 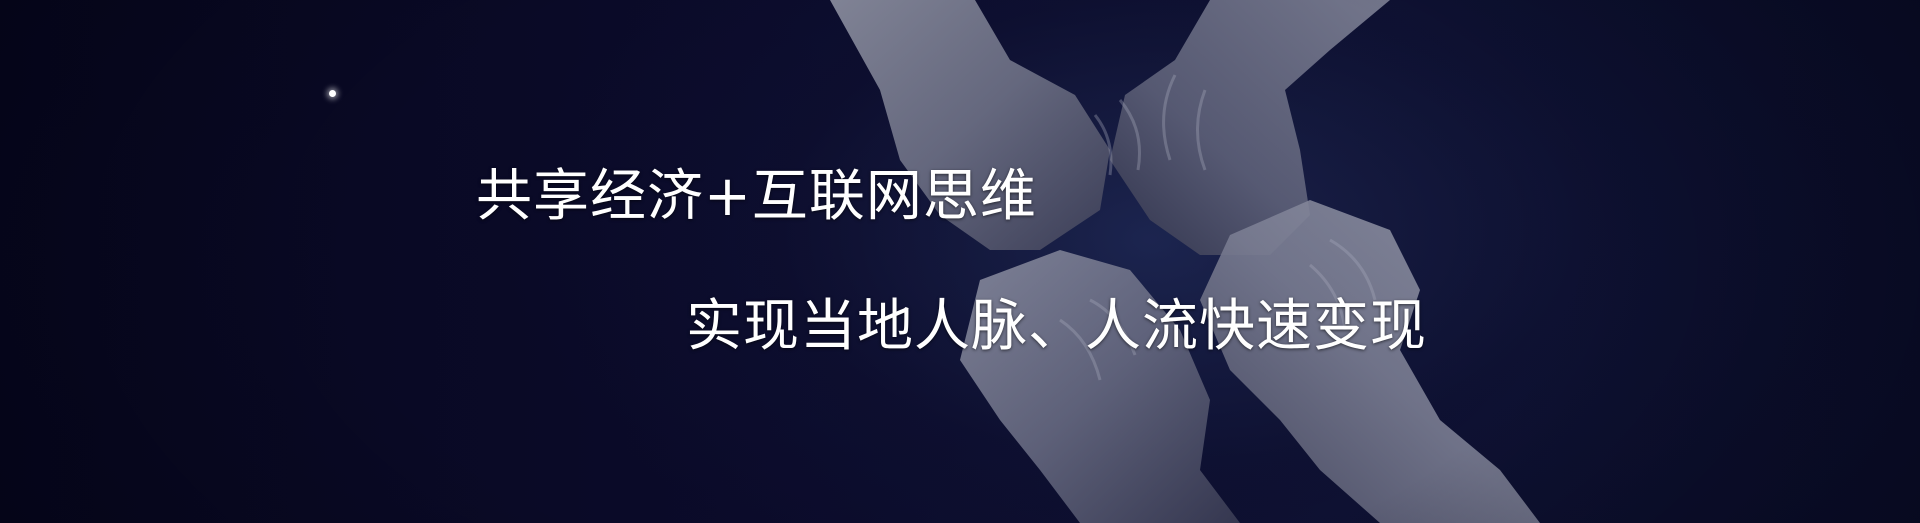 What do you see at coordinates (332, 93) in the screenshot?
I see `star-sparkle` at bounding box center [332, 93].